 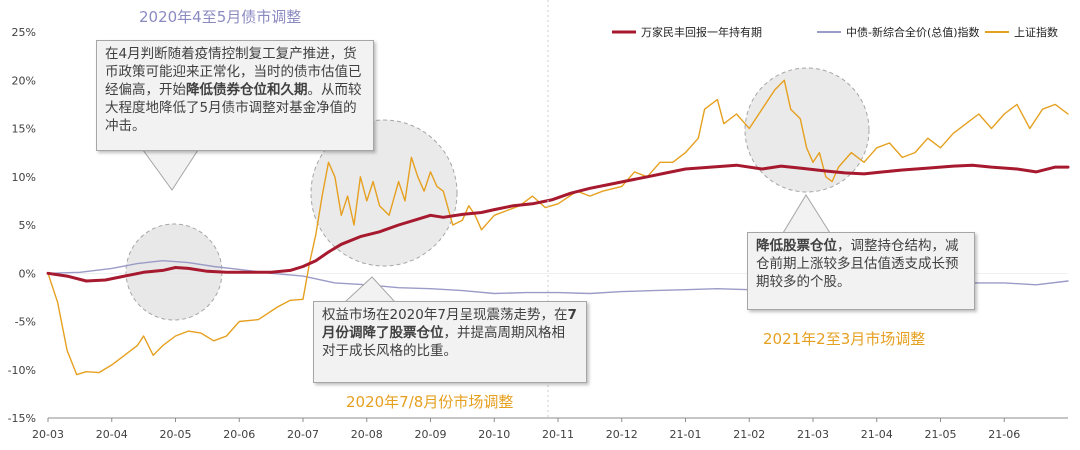 I want to click on y-tick-label: -5%, so click(x=25, y=322).